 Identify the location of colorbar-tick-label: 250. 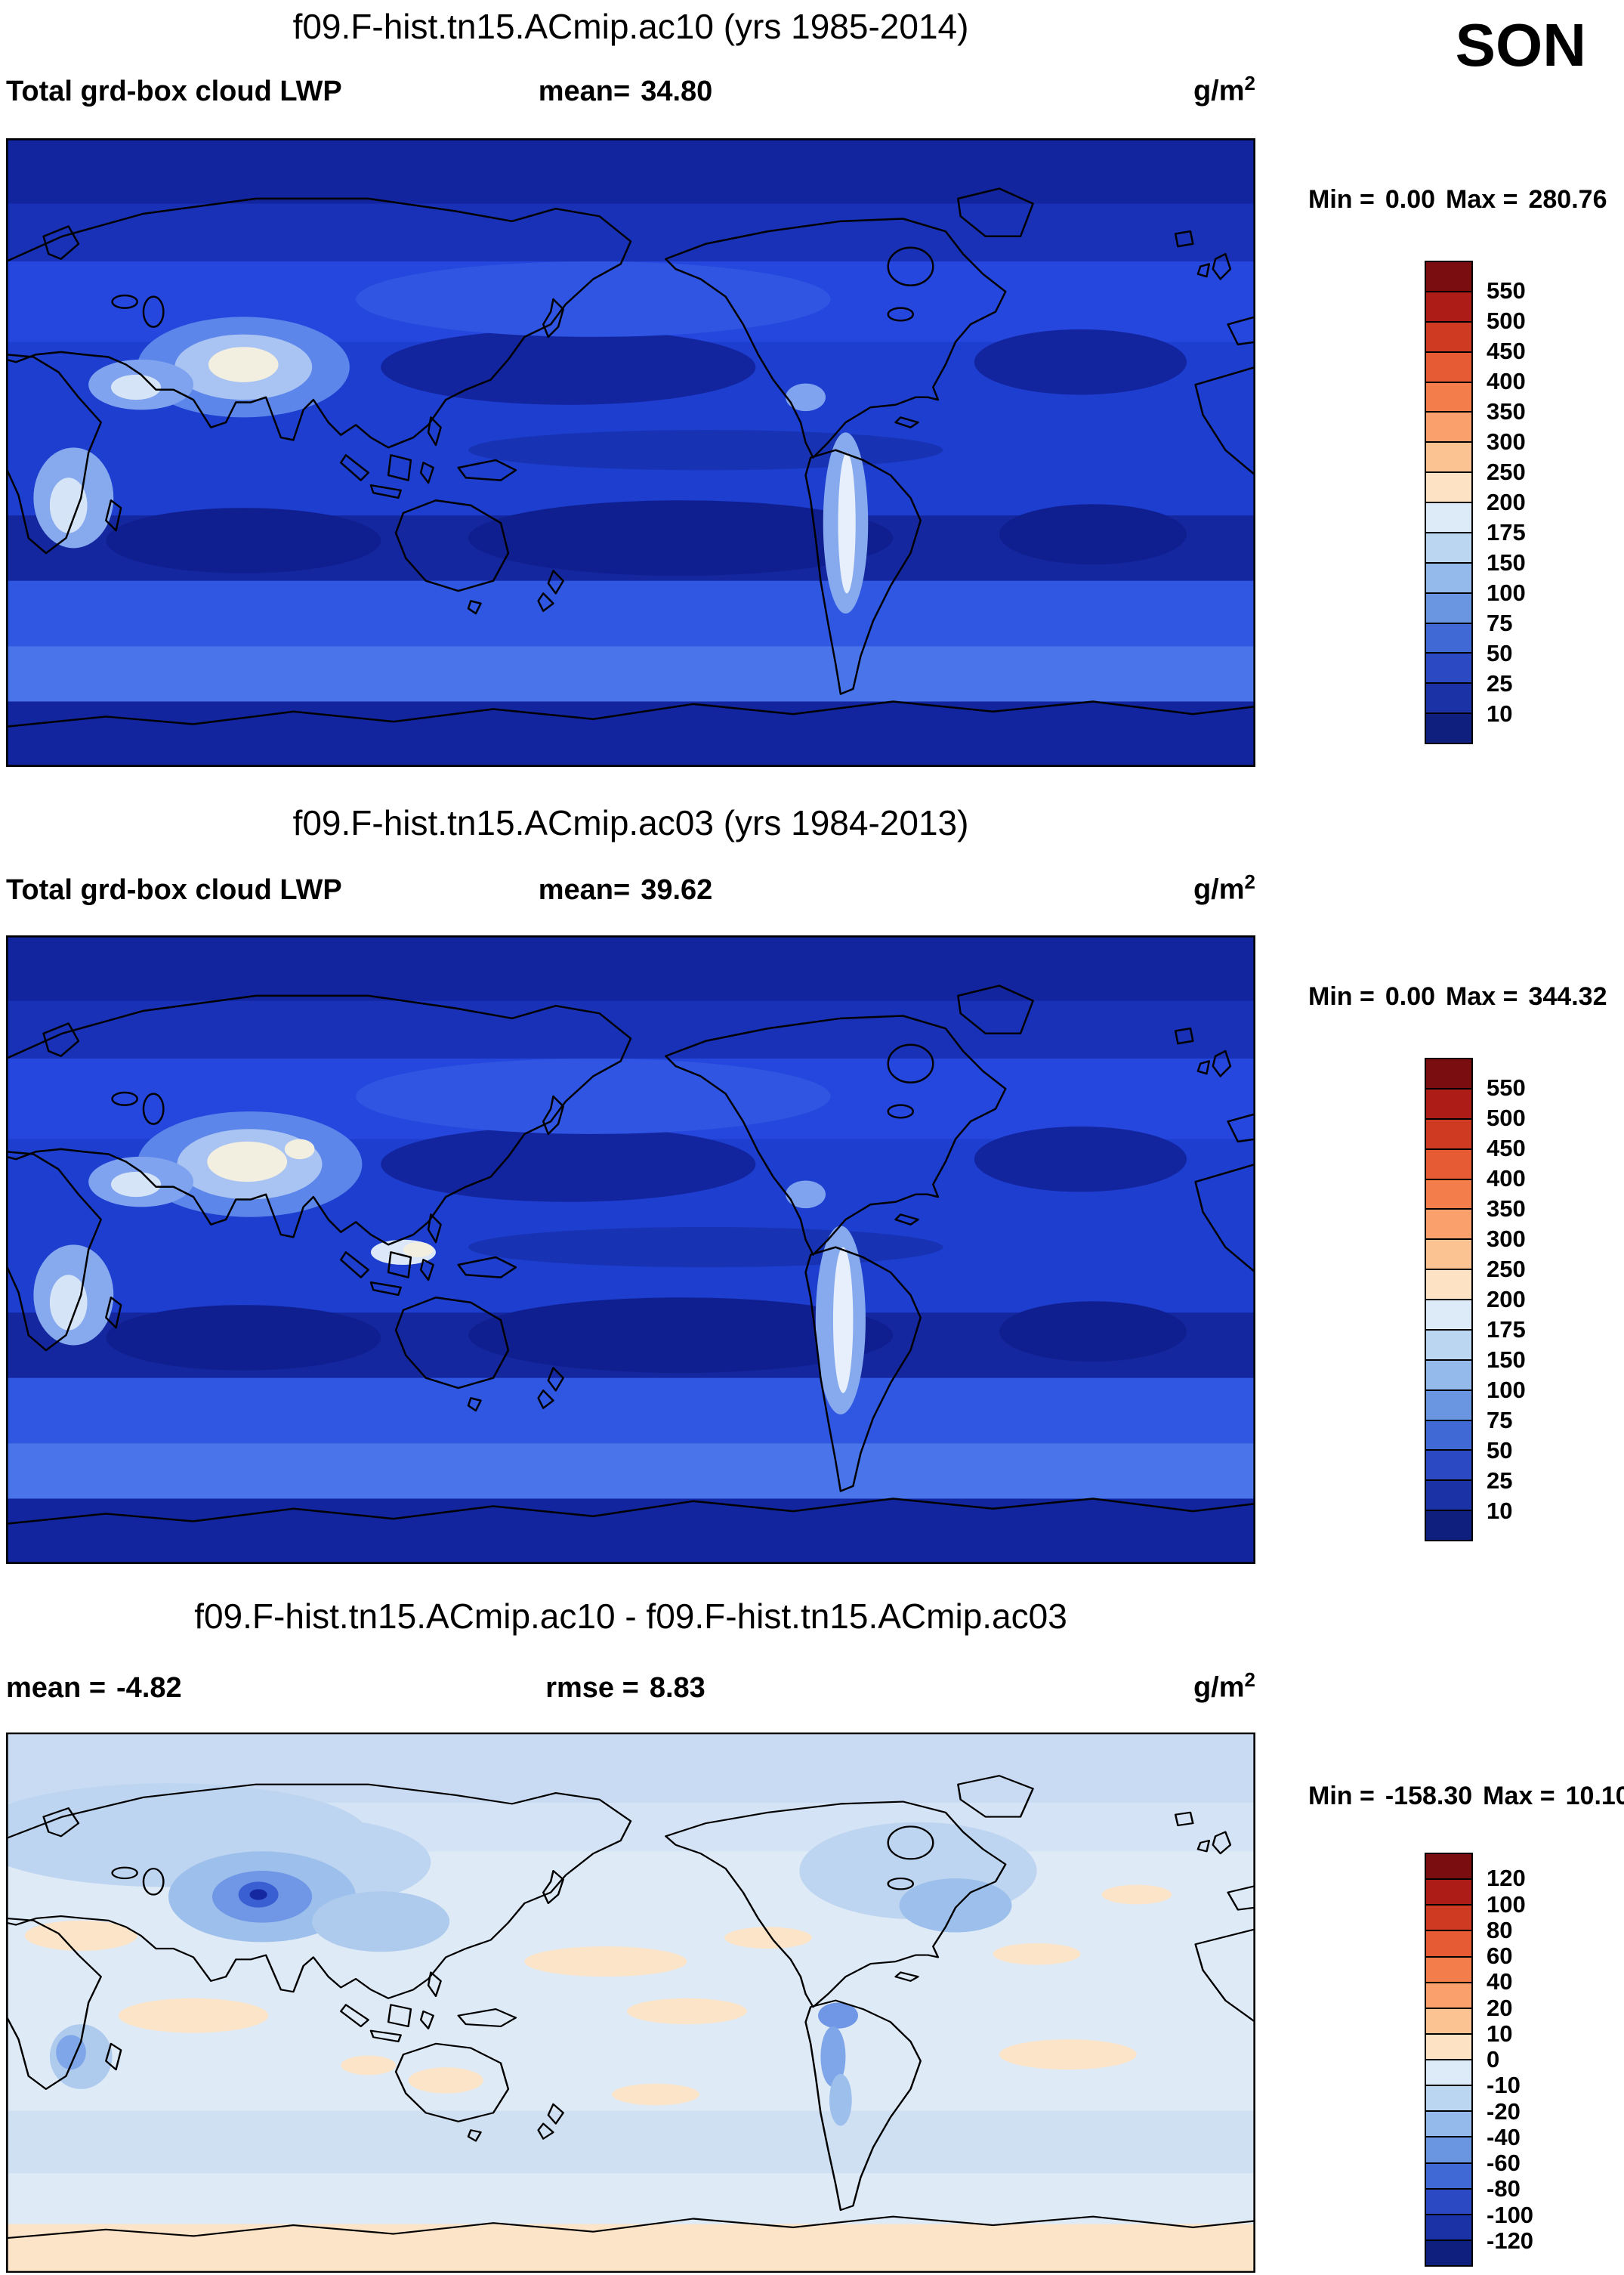
(1506, 1269).